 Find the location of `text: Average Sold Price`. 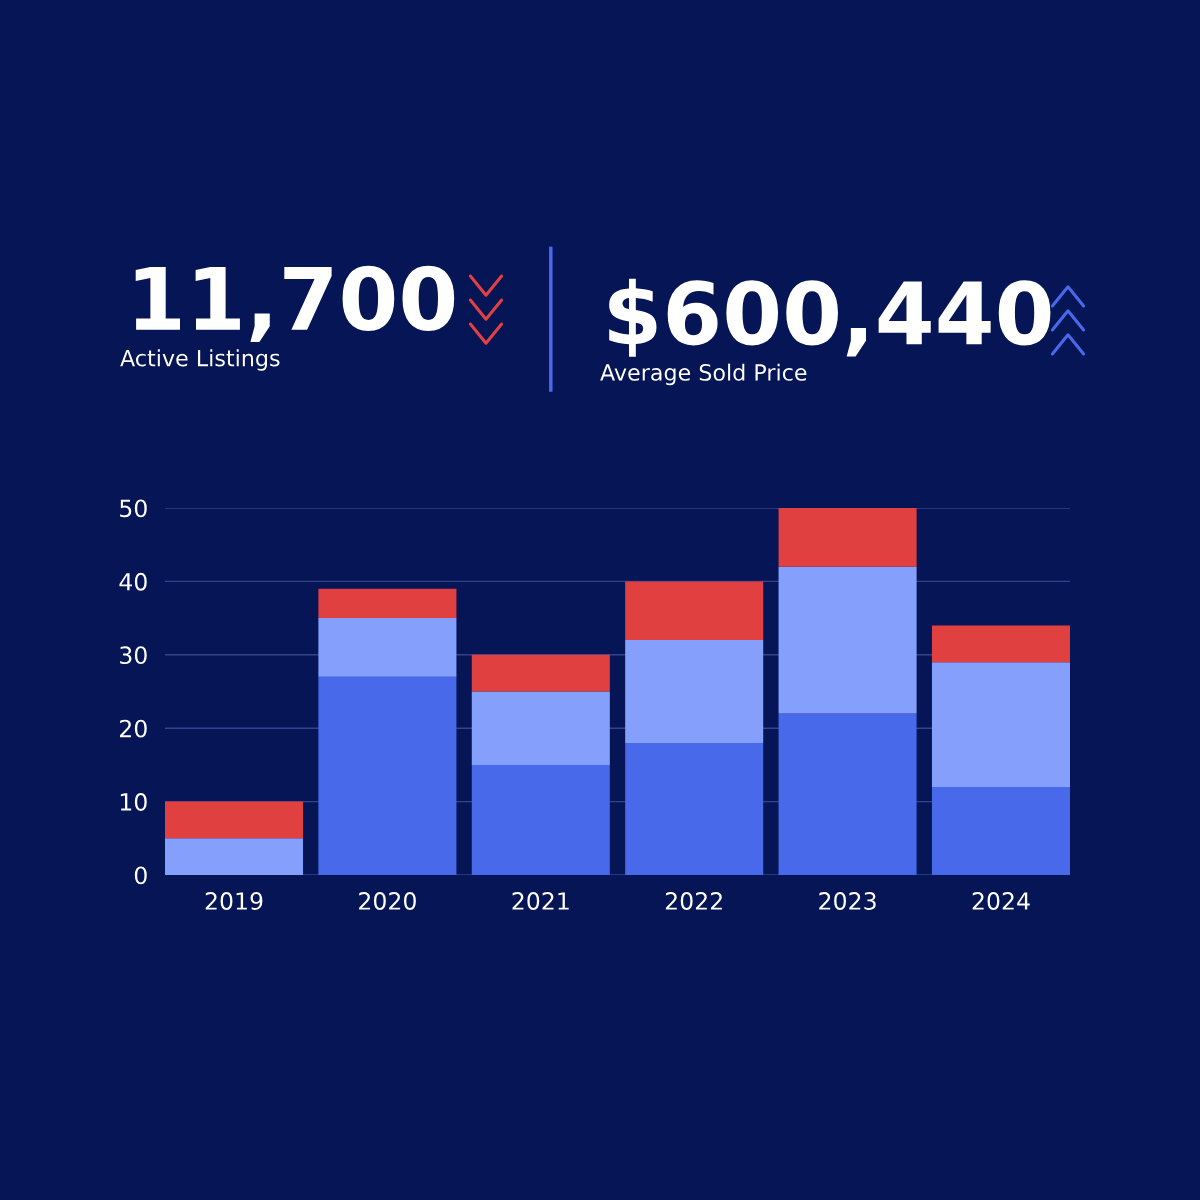

text: Average Sold Price is located at coordinates (703, 374).